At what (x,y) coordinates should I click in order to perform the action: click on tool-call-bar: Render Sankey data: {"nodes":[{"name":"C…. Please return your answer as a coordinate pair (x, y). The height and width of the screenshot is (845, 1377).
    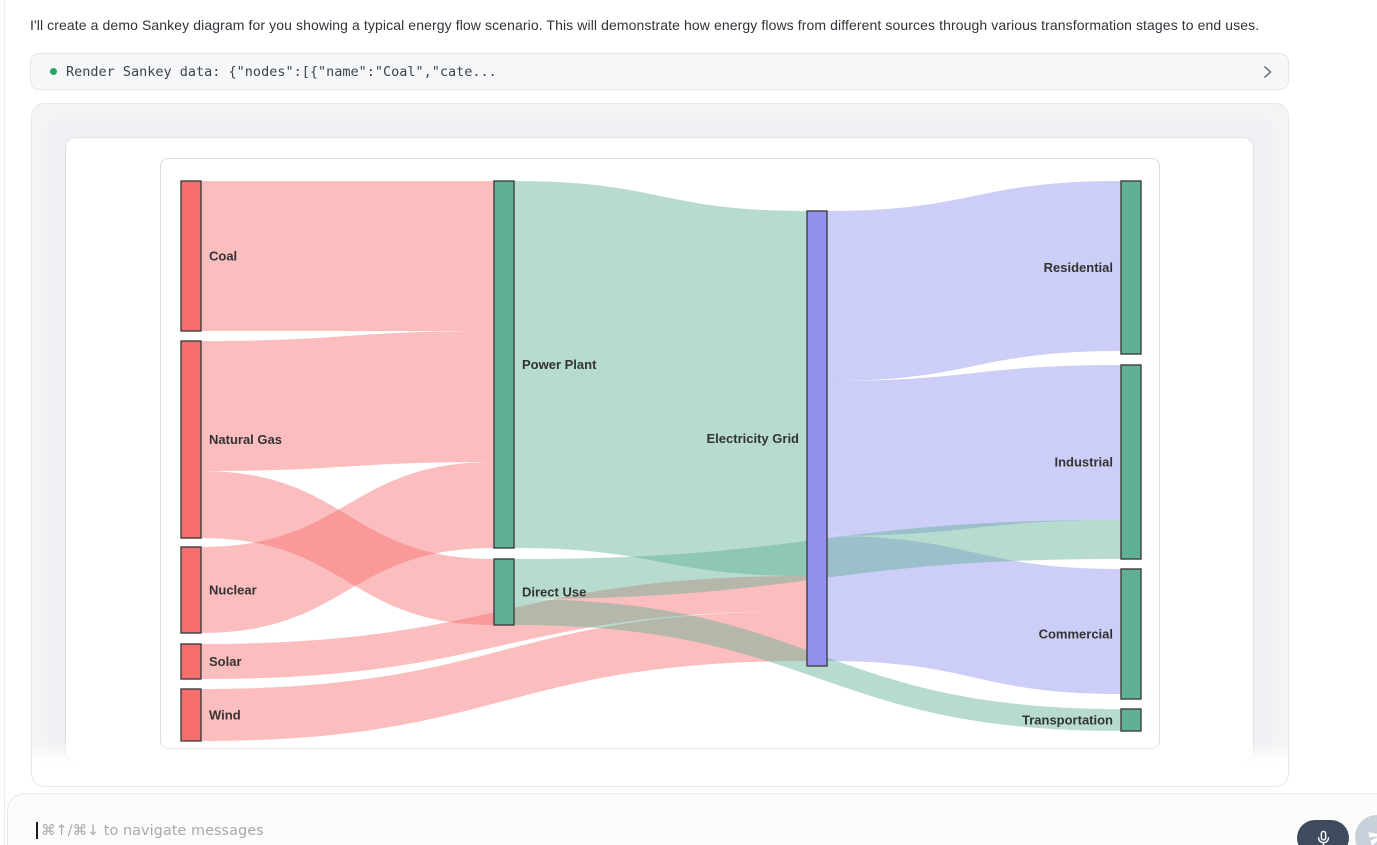
    Looking at the image, I should click on (659, 71).